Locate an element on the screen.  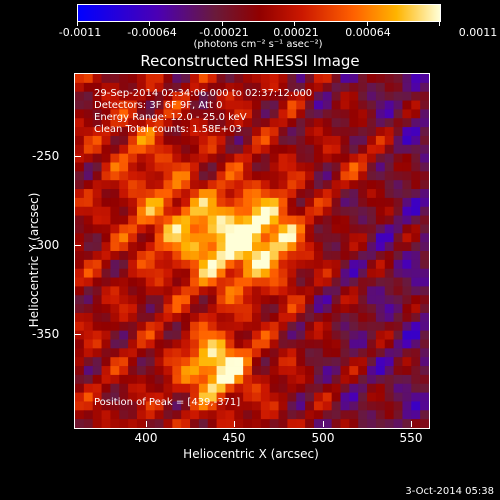
colorbar-label: 0.0011 is located at coordinates (478, 32).